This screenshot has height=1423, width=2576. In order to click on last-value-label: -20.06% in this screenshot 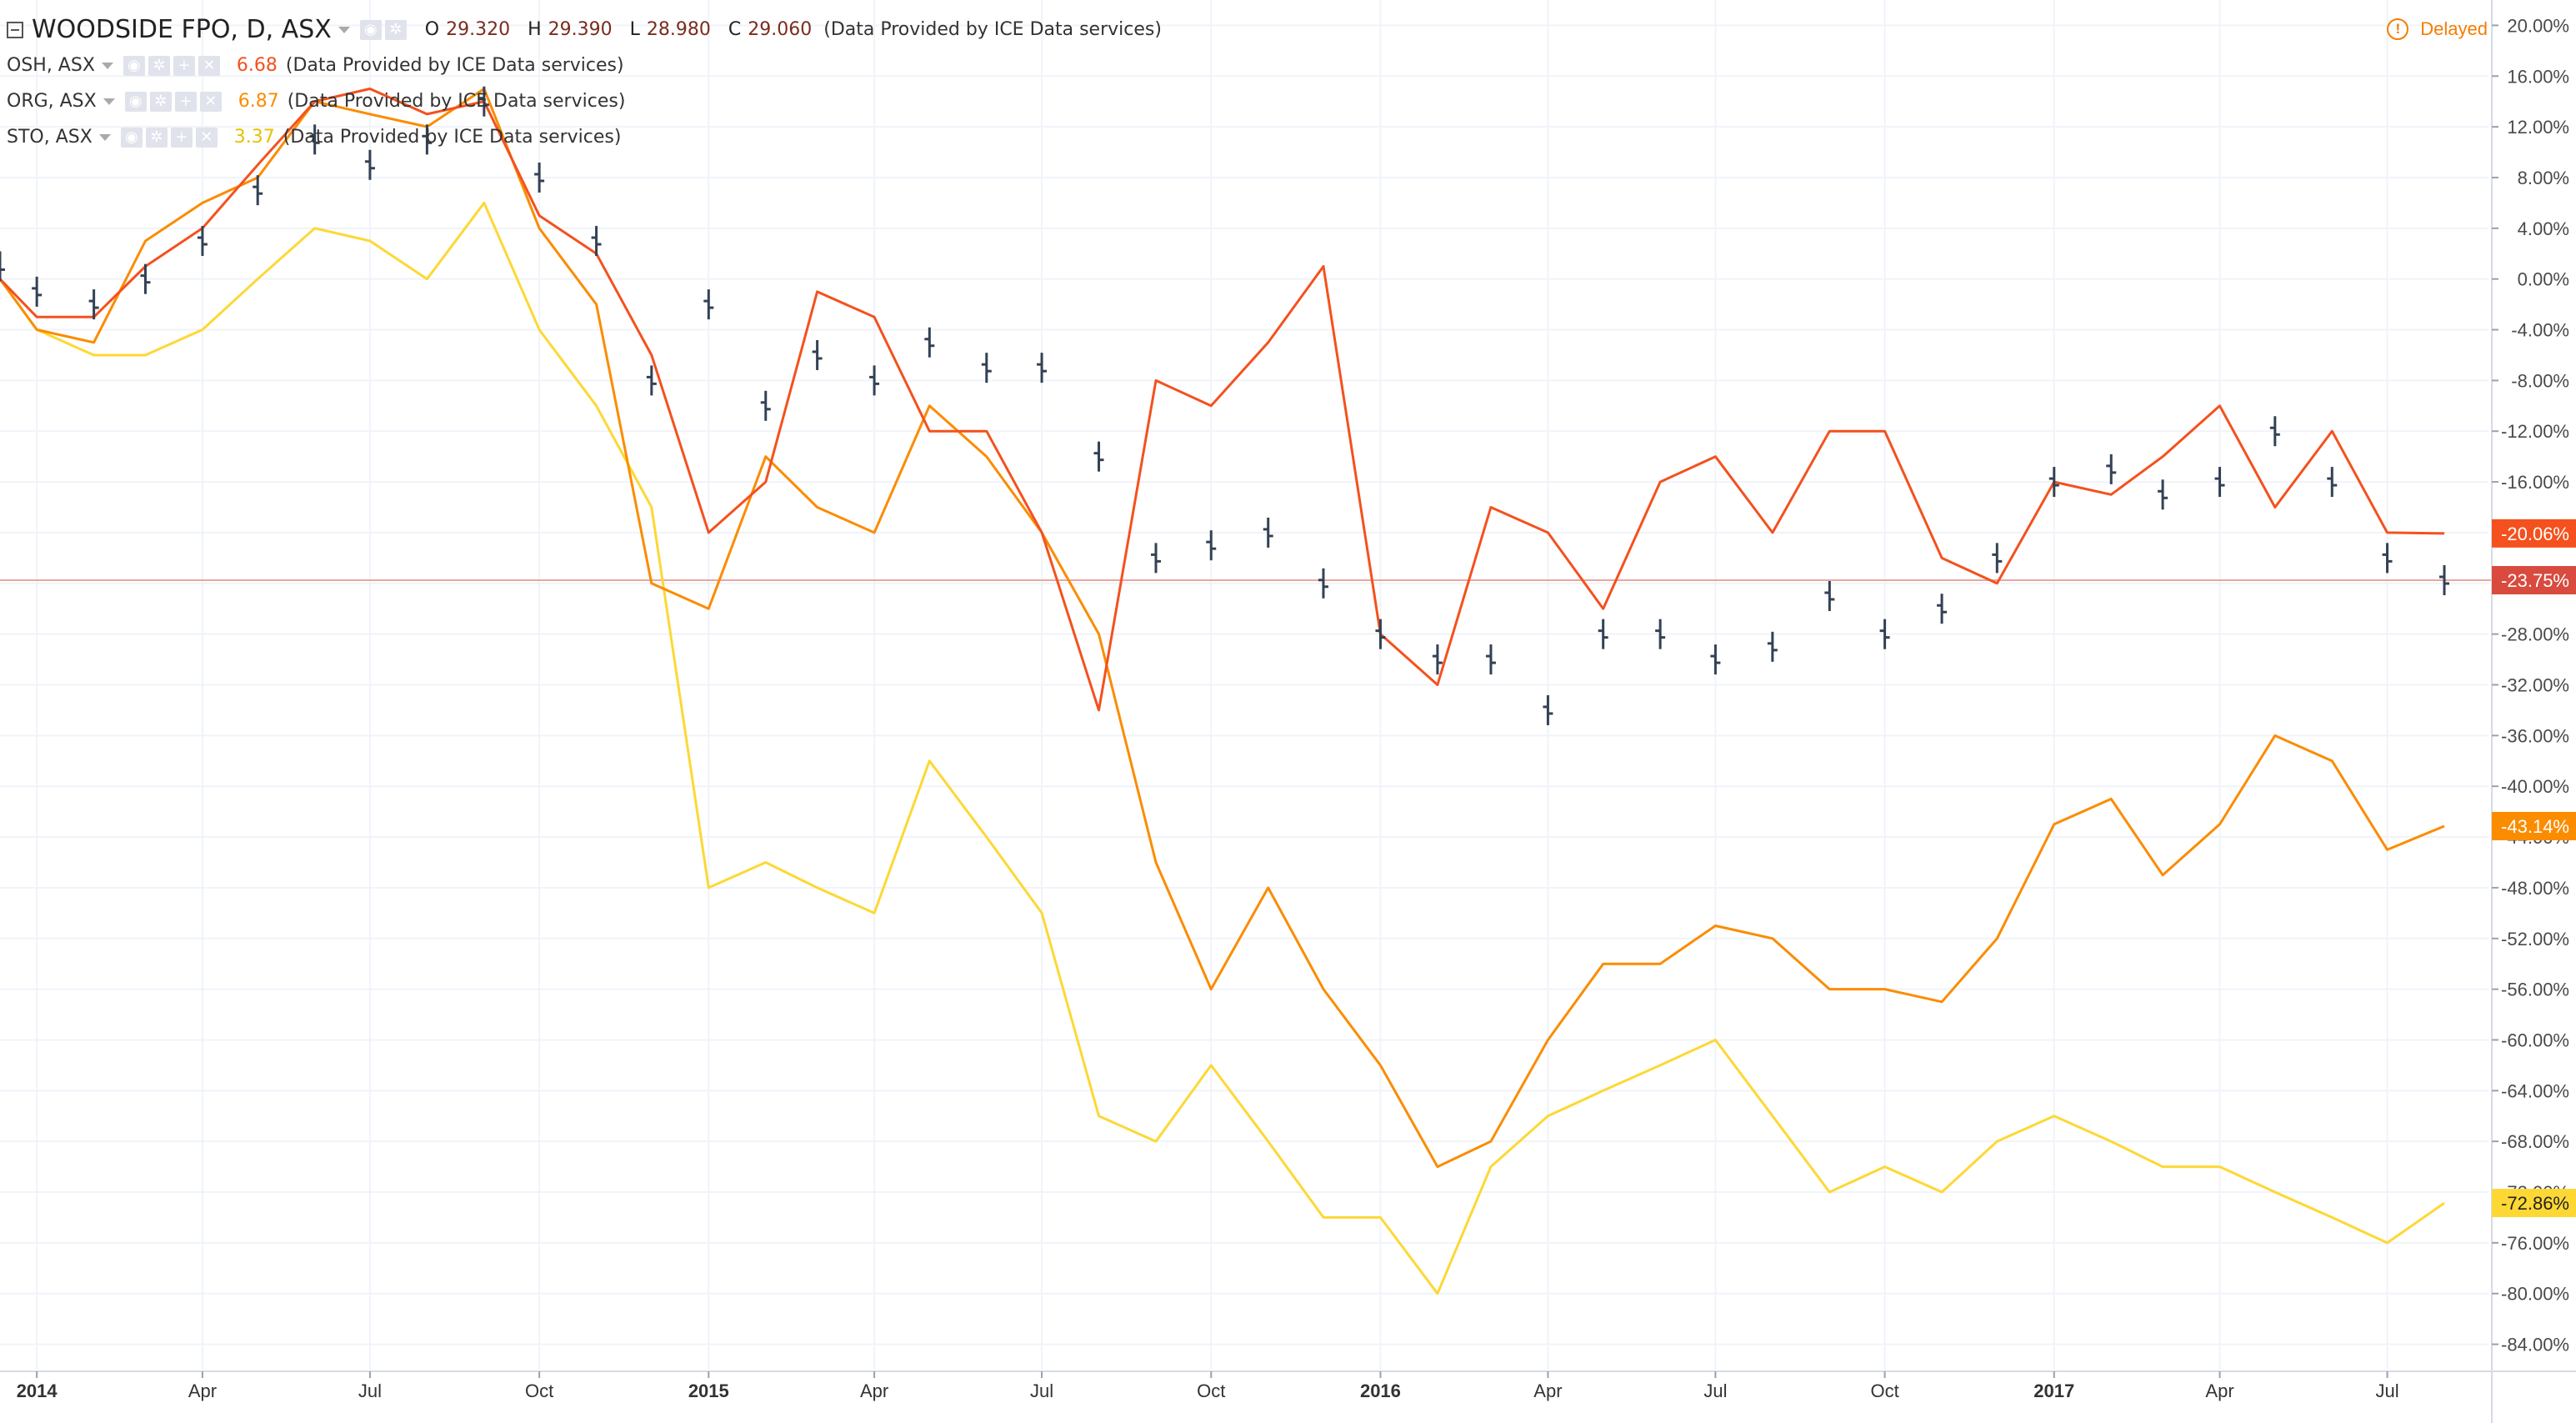, I will do `click(2534, 533)`.